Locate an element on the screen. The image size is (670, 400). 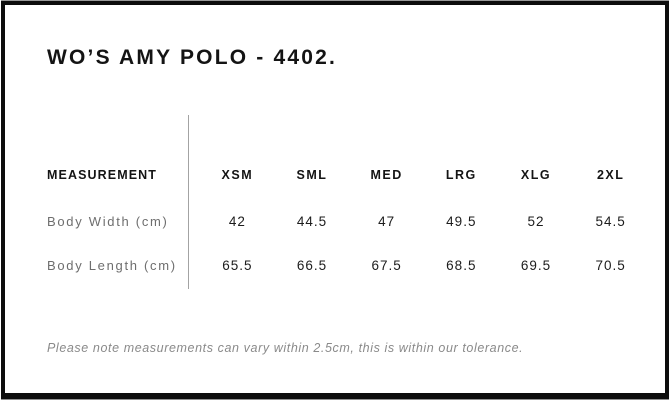
body-length-value-lrg: 68.5 is located at coordinates (461, 265).